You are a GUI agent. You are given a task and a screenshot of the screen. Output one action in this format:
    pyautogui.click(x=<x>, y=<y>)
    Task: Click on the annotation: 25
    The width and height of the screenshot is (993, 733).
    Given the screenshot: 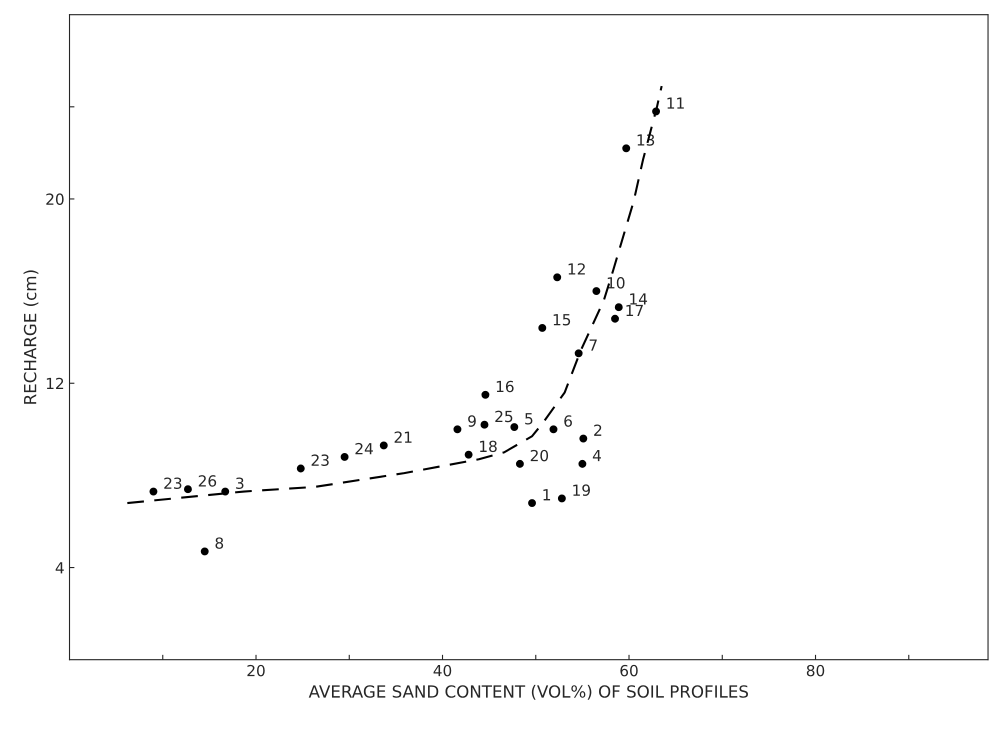 What is the action you would take?
    pyautogui.click(x=503, y=416)
    